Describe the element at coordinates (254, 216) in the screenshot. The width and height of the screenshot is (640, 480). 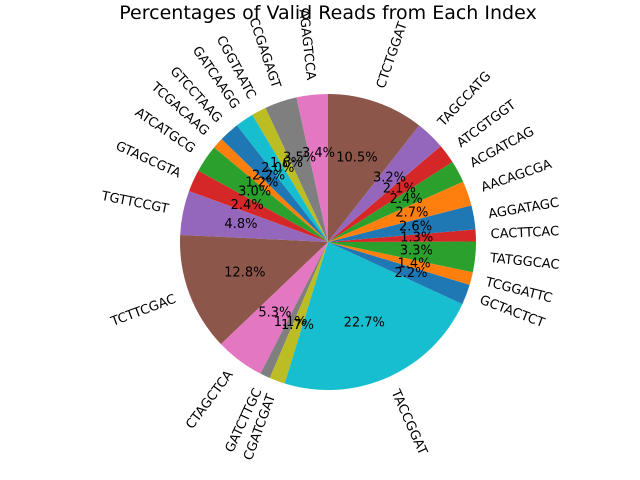
I see `pie-slice-tgttccgt` at that location.